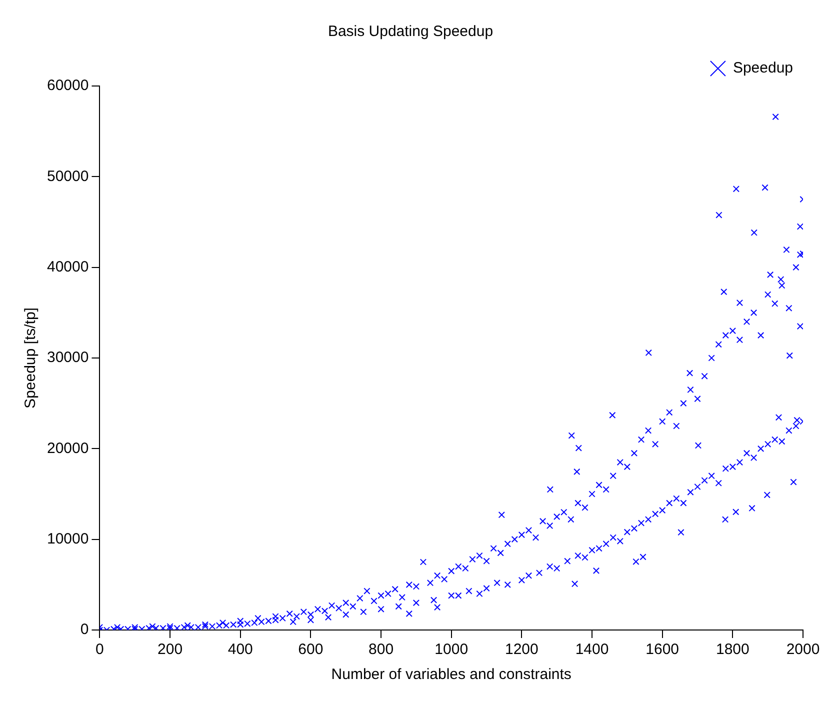  I want to click on x-tick-label: 1400, so click(592, 649).